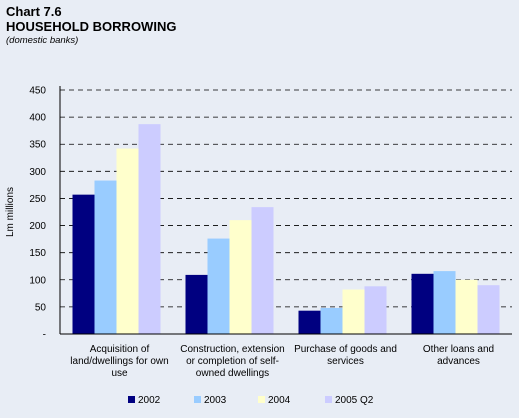 This screenshot has width=519, height=418. What do you see at coordinates (37, 280) in the screenshot?
I see `y-tick-label: 100` at bounding box center [37, 280].